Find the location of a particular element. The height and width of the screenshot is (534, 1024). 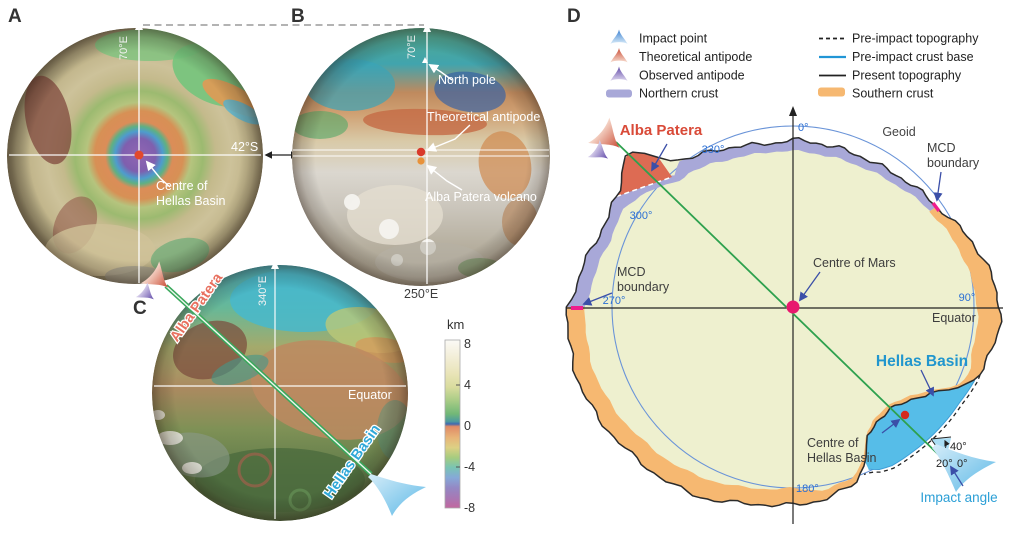

colorbar-scale is located at coordinates (452, 424).